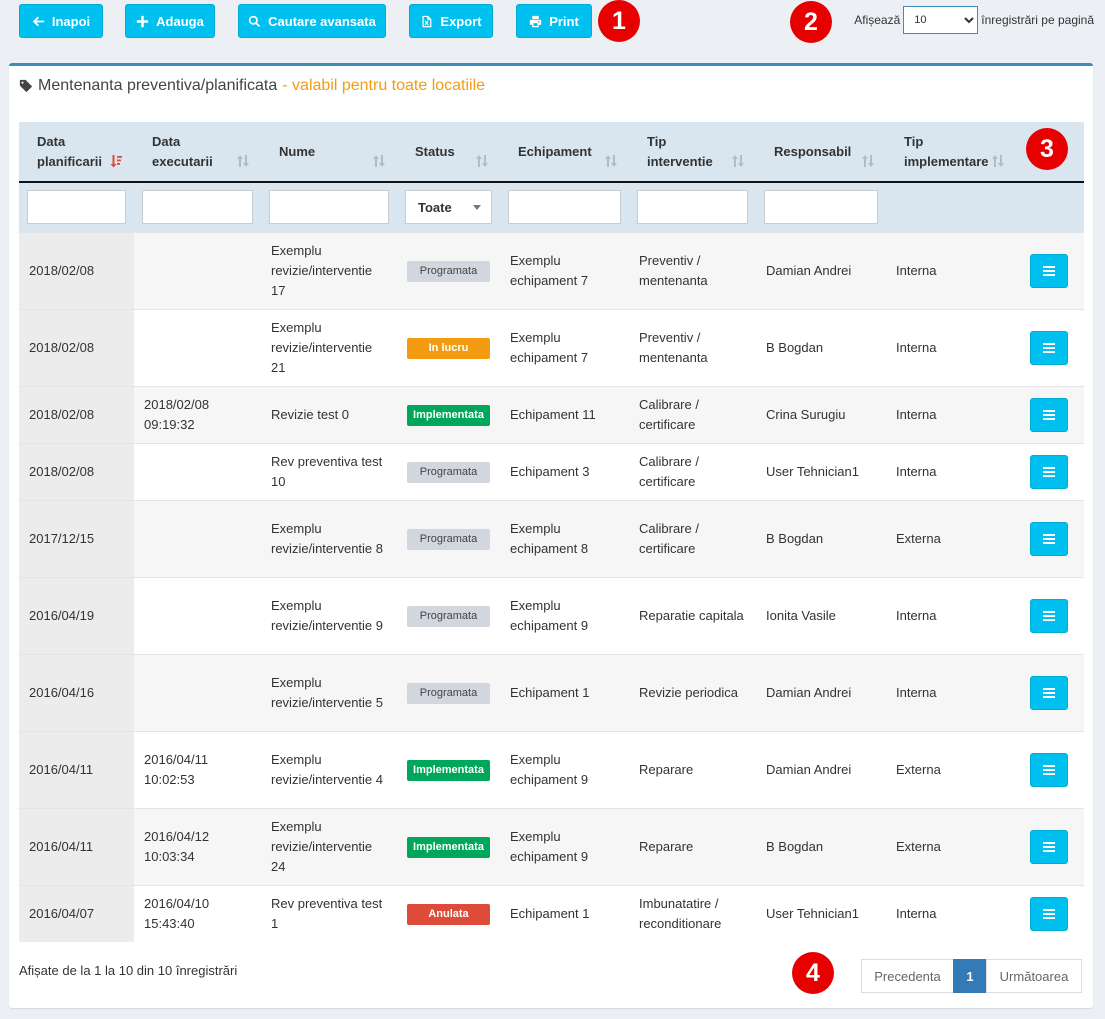 The width and height of the screenshot is (1105, 1019). Describe the element at coordinates (38, 21) in the screenshot. I see `arrow-left-icon` at that location.